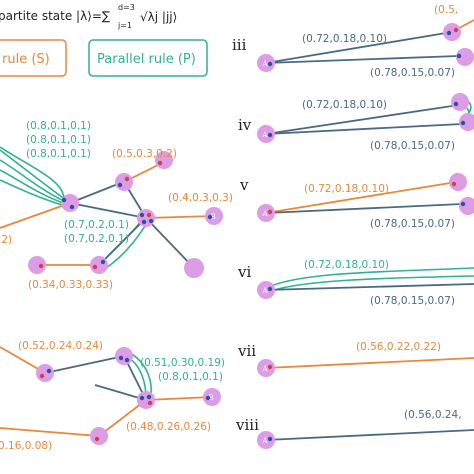 The height and width of the screenshot is (474, 474). I want to click on edge-label: (0.51,0.30,0.19), so click(182, 363).